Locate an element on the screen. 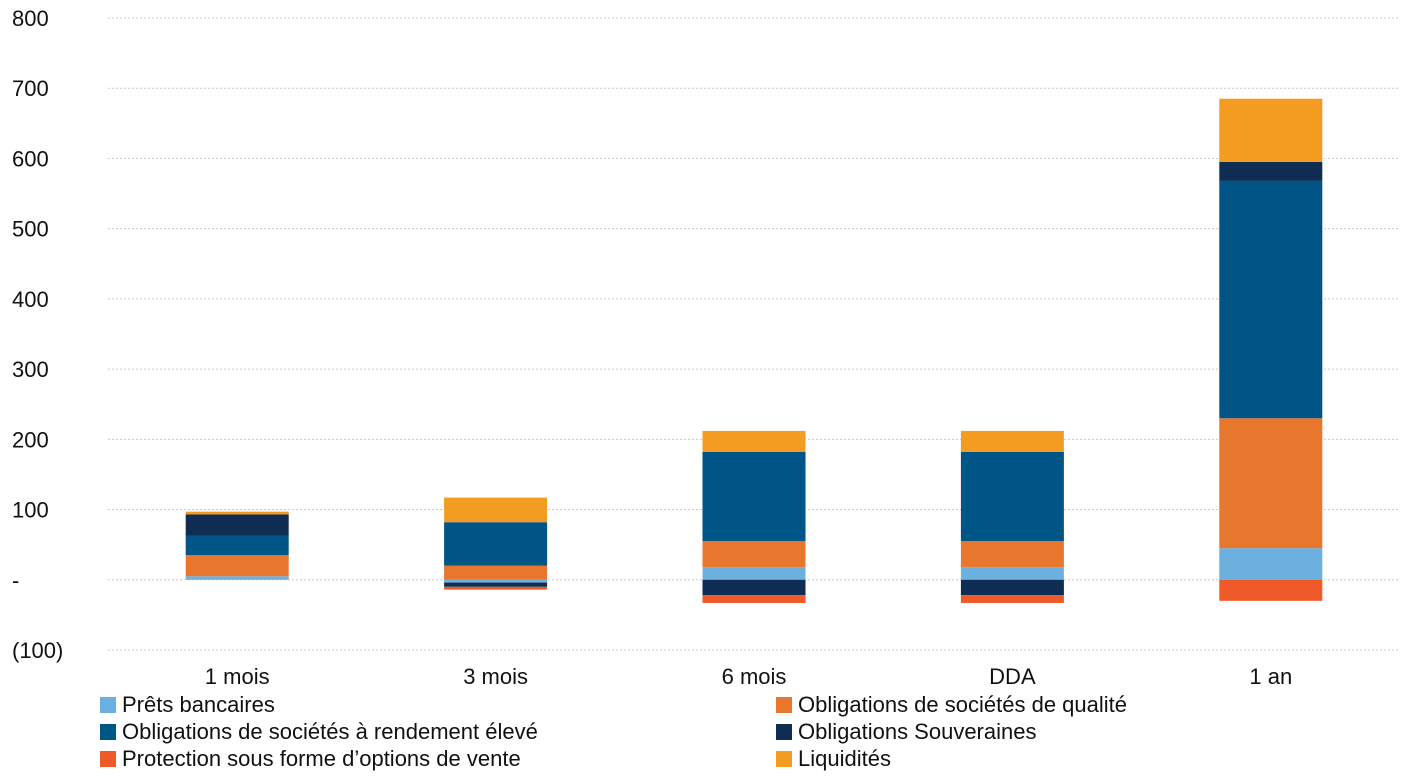  y-tick-label: (100) is located at coordinates (37, 650).